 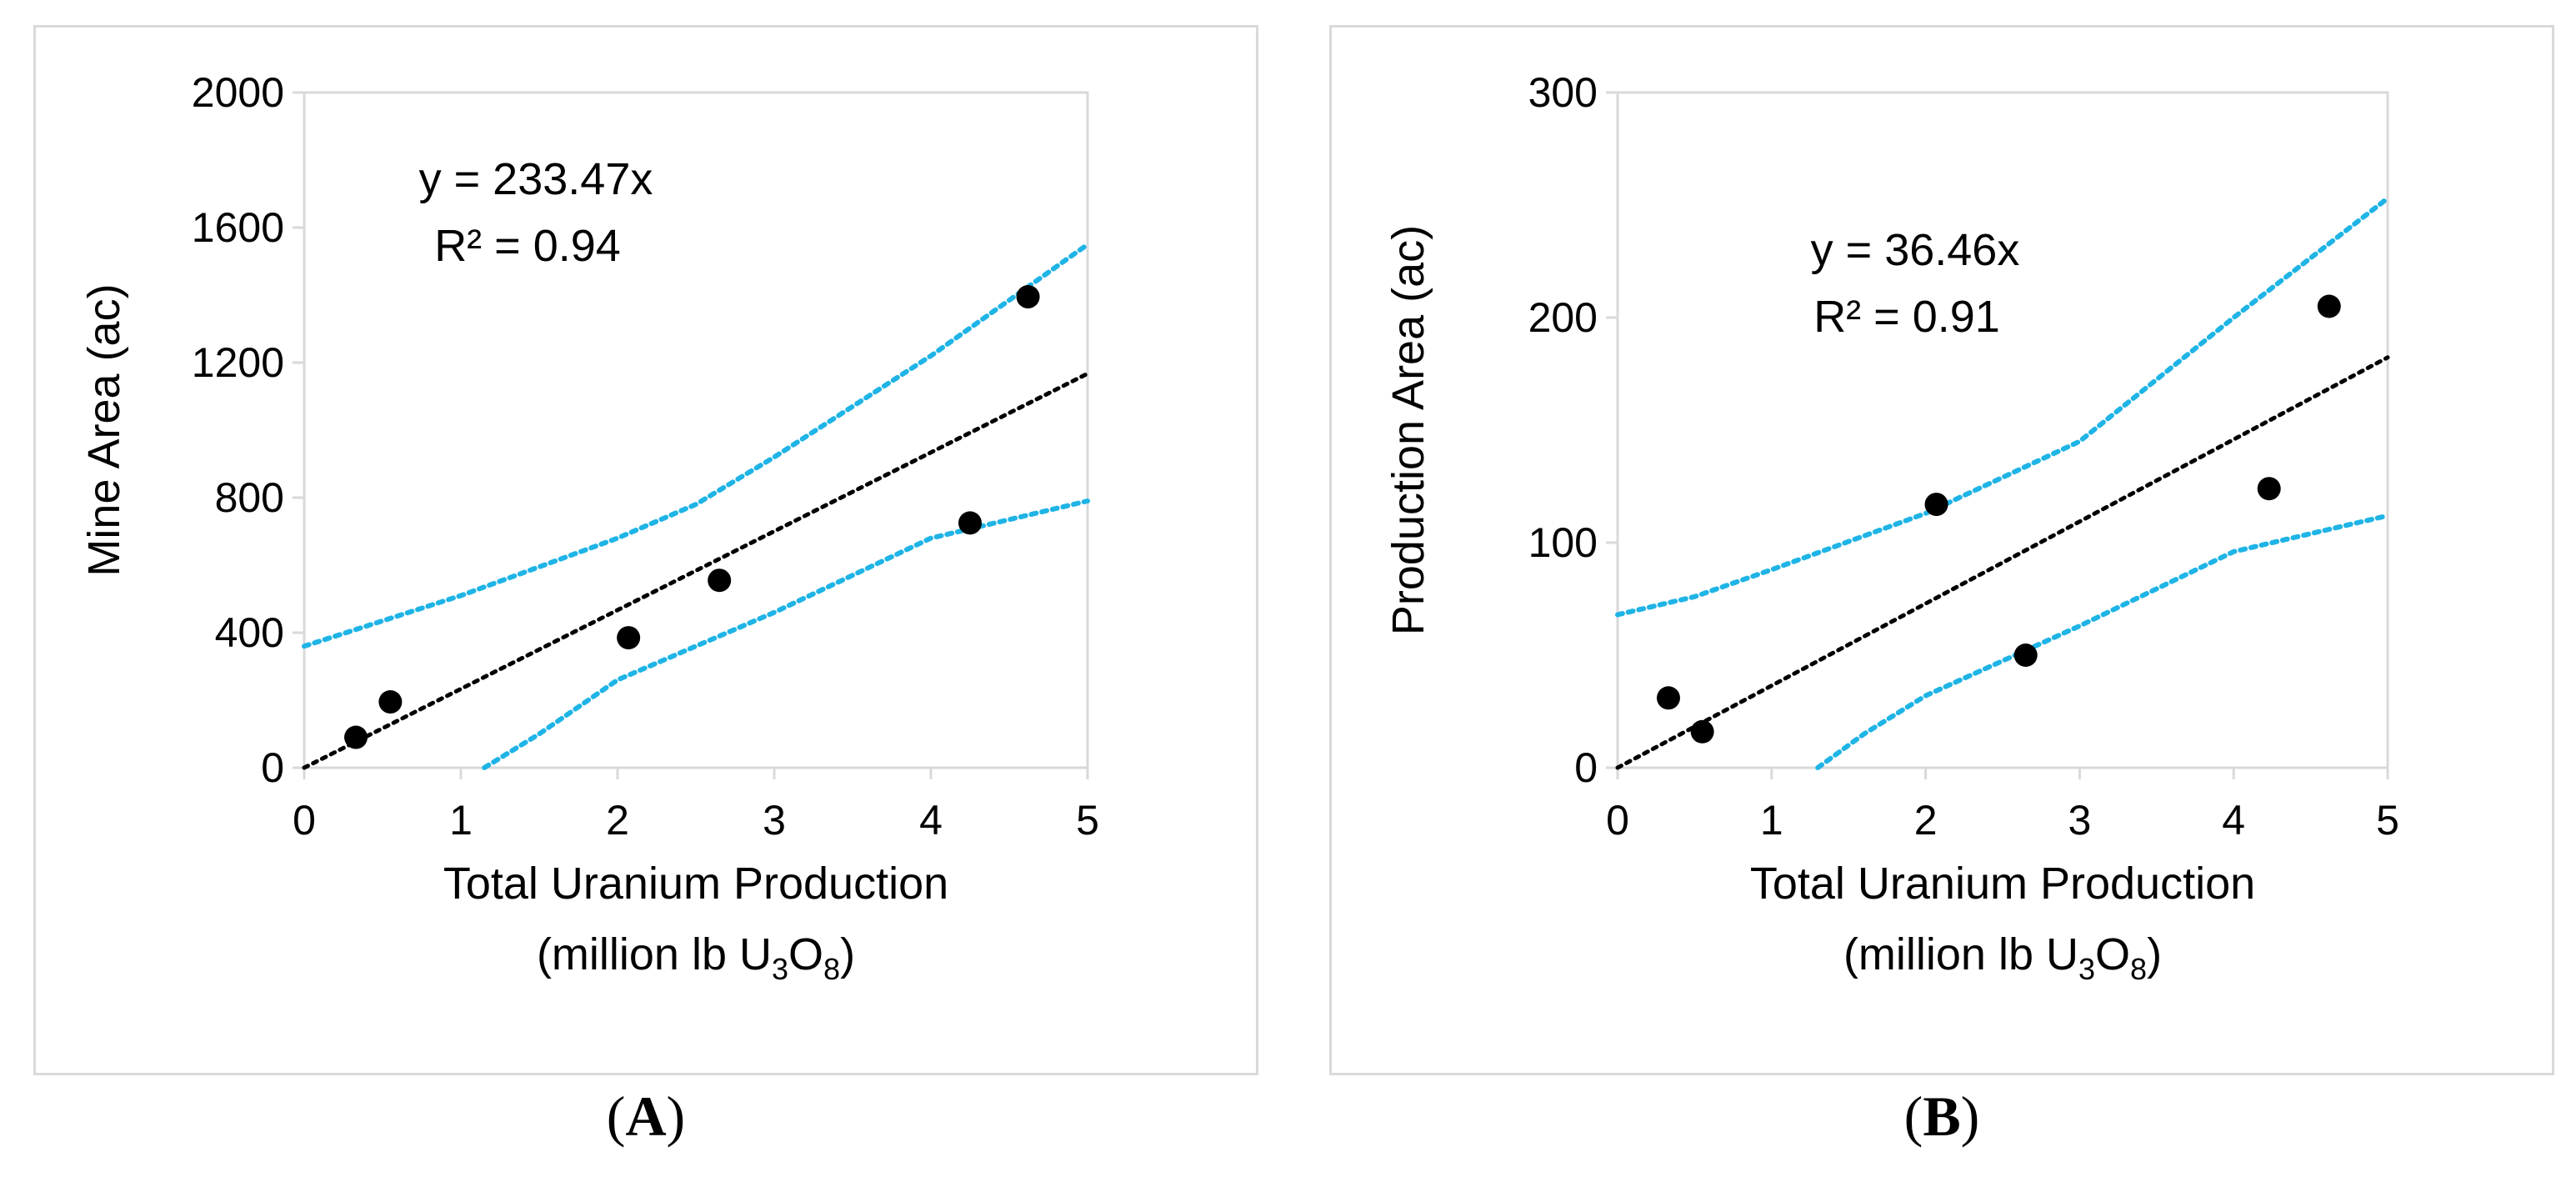 What do you see at coordinates (2233, 820) in the screenshot?
I see `chart-b-x-tick-label: 4` at bounding box center [2233, 820].